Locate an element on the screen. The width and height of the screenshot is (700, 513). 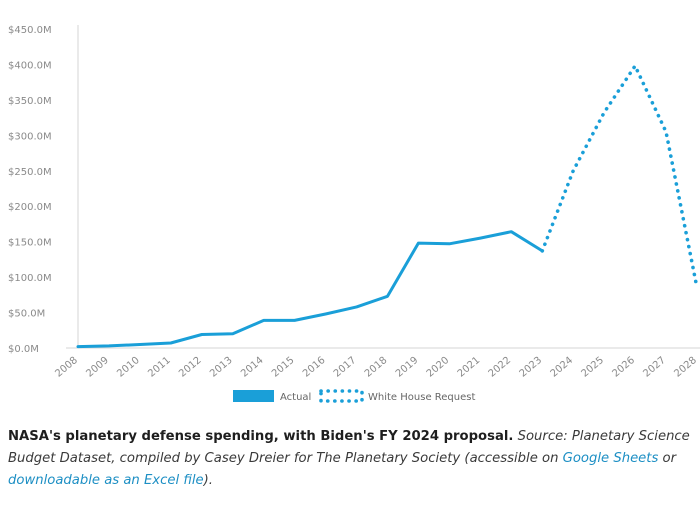
legend: Actual White House Request is located at coordinates (354, 396).